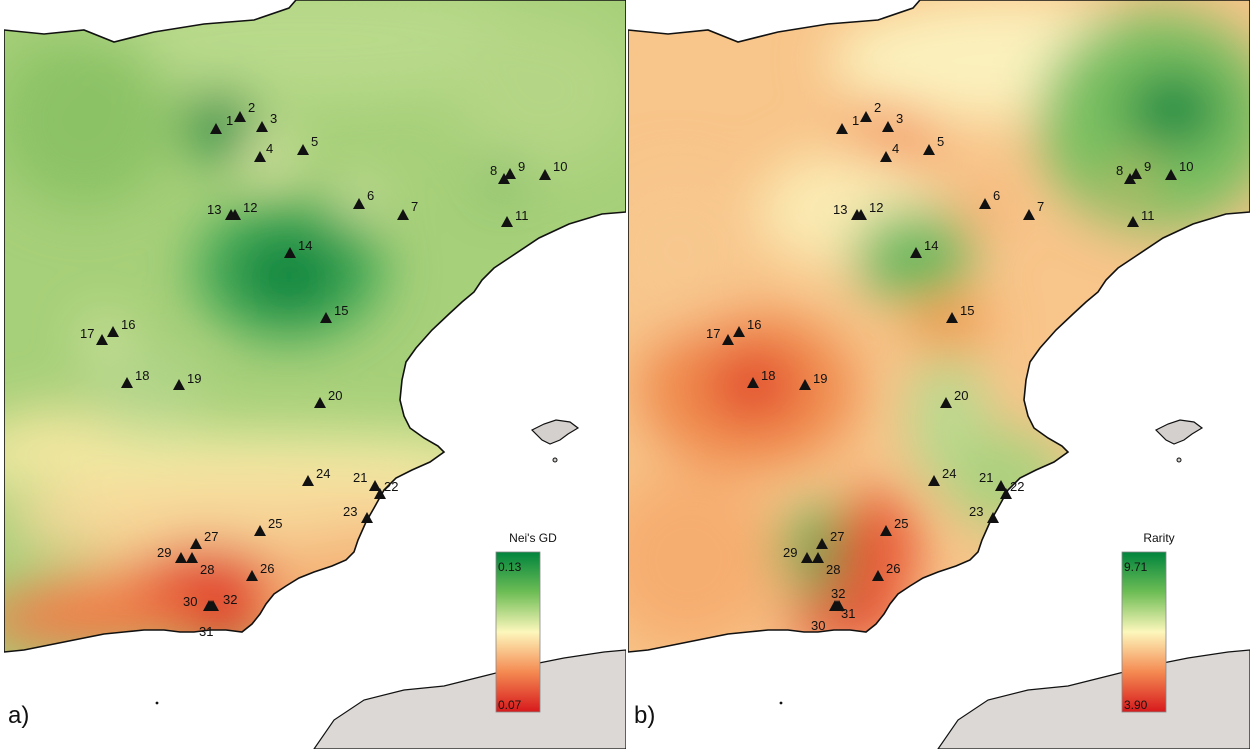  Describe the element at coordinates (899, 118) in the screenshot. I see `site-label: 3` at that location.